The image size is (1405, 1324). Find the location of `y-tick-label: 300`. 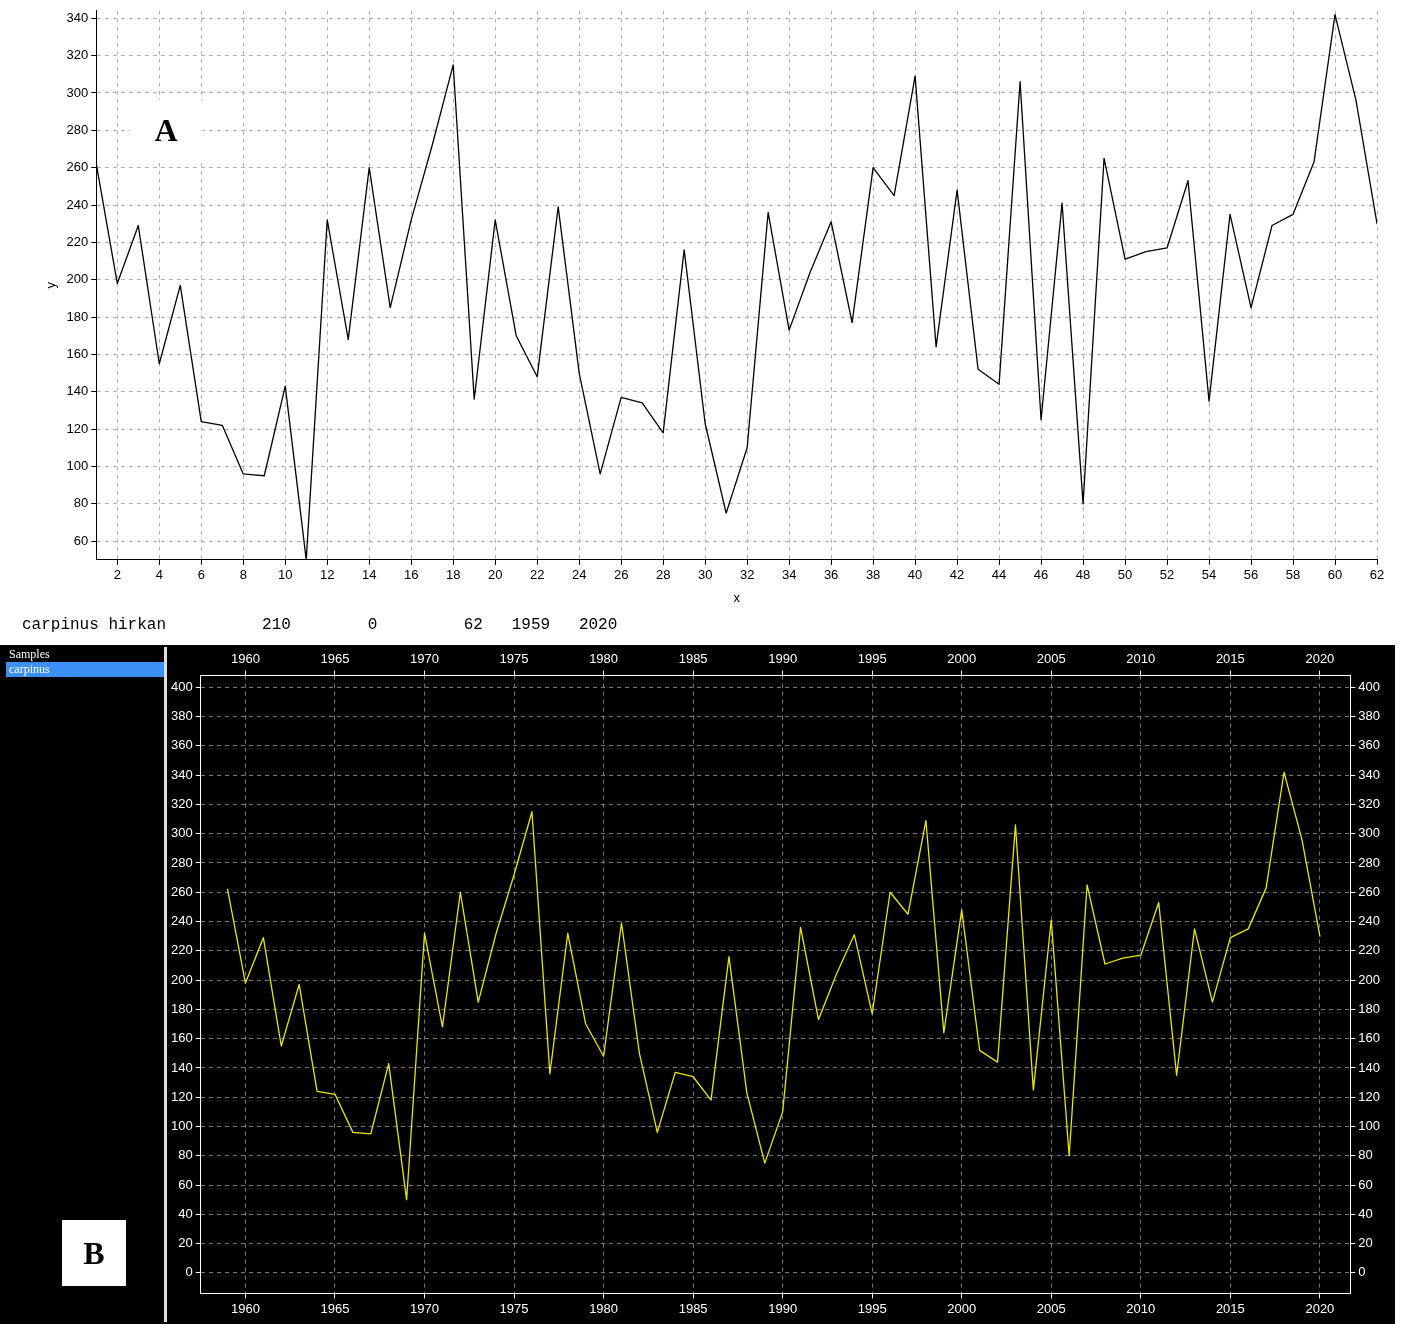

y-tick-label: 300 is located at coordinates (181, 833).